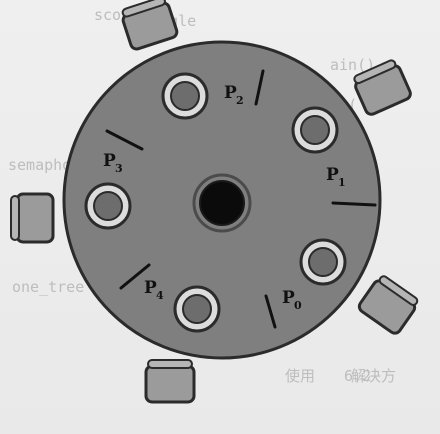 This screenshot has height=434, width=440. I want to click on utensil-bottom, so click(270, 311).